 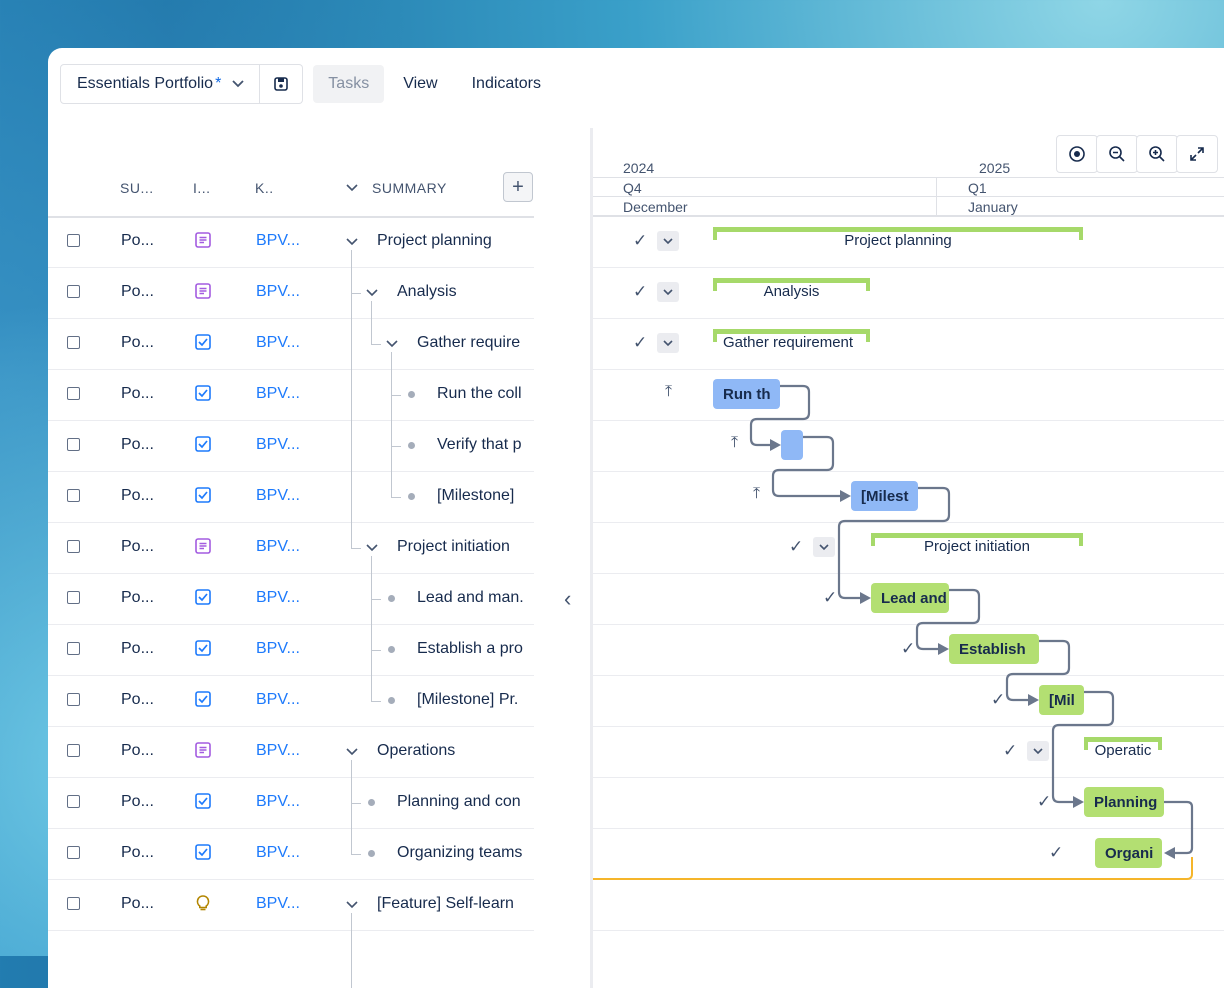 I want to click on summary-cell: [Milestone], so click(x=476, y=495).